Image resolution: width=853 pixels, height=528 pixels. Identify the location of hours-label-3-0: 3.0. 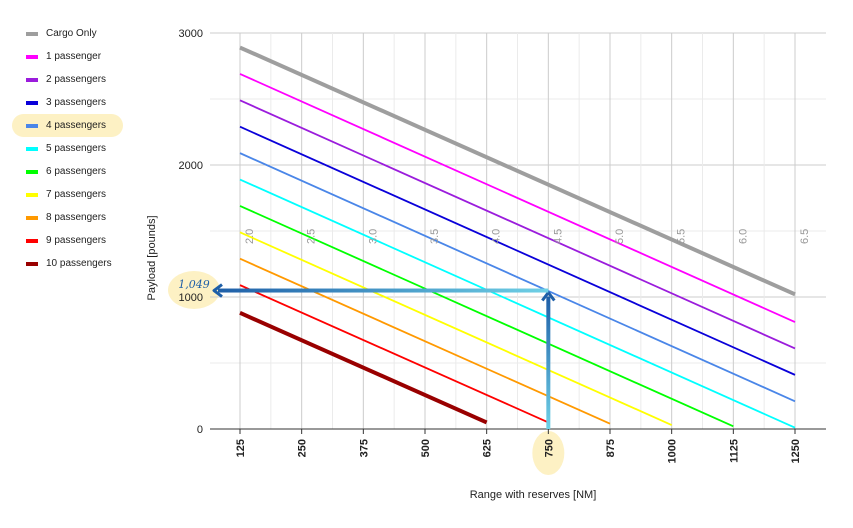
(373, 236).